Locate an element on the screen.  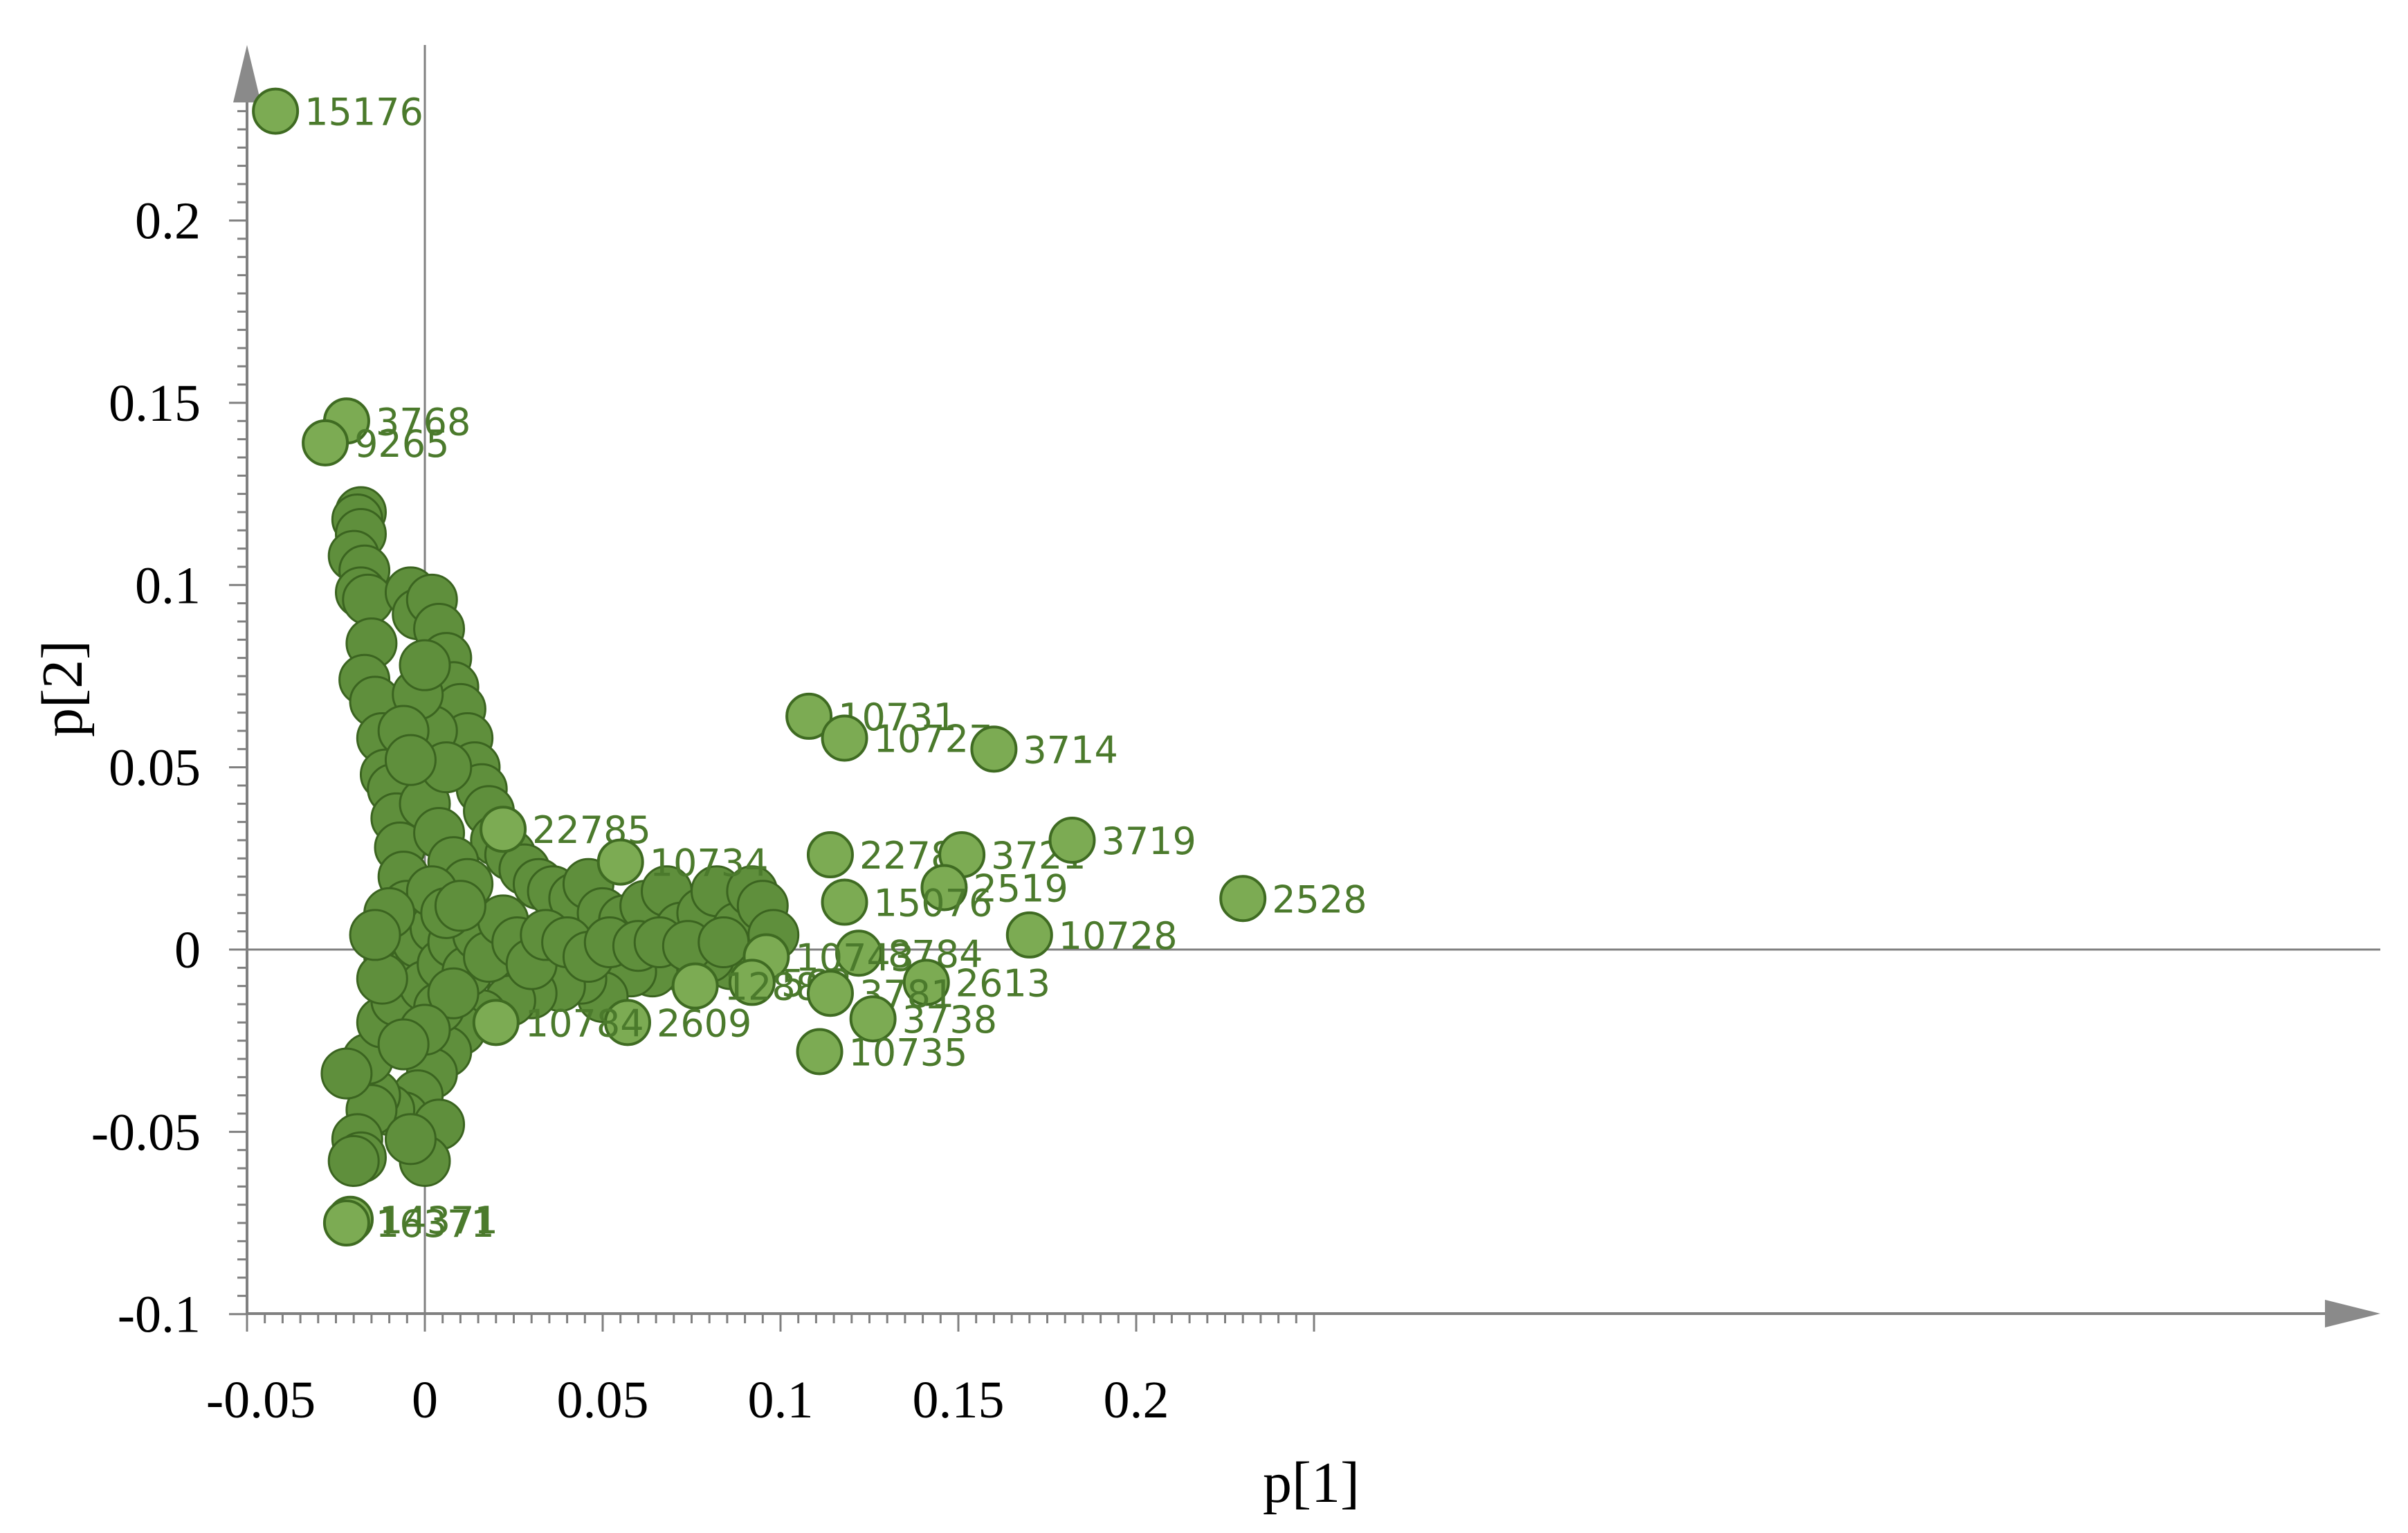
x-tick-label: 0.15 is located at coordinates (959, 1400).